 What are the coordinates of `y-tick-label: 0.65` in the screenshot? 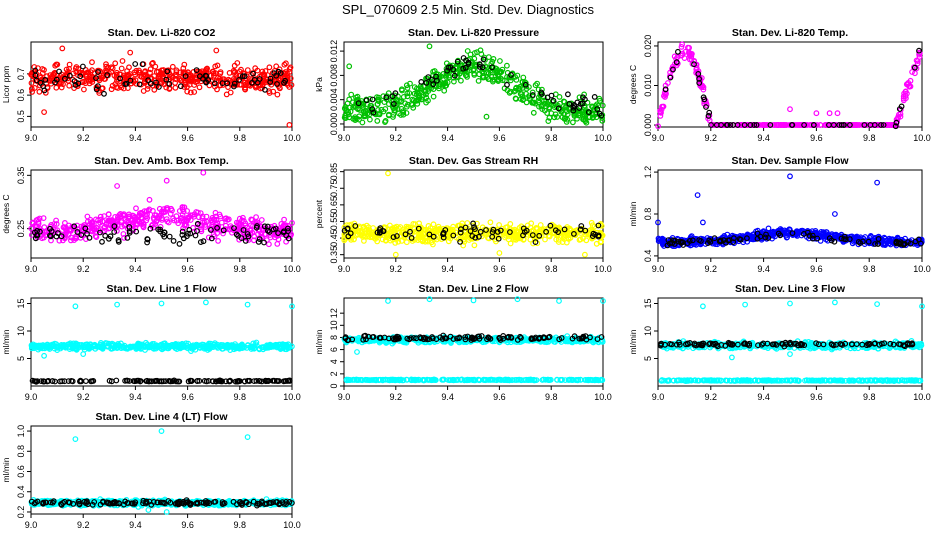 It's located at (334, 205).